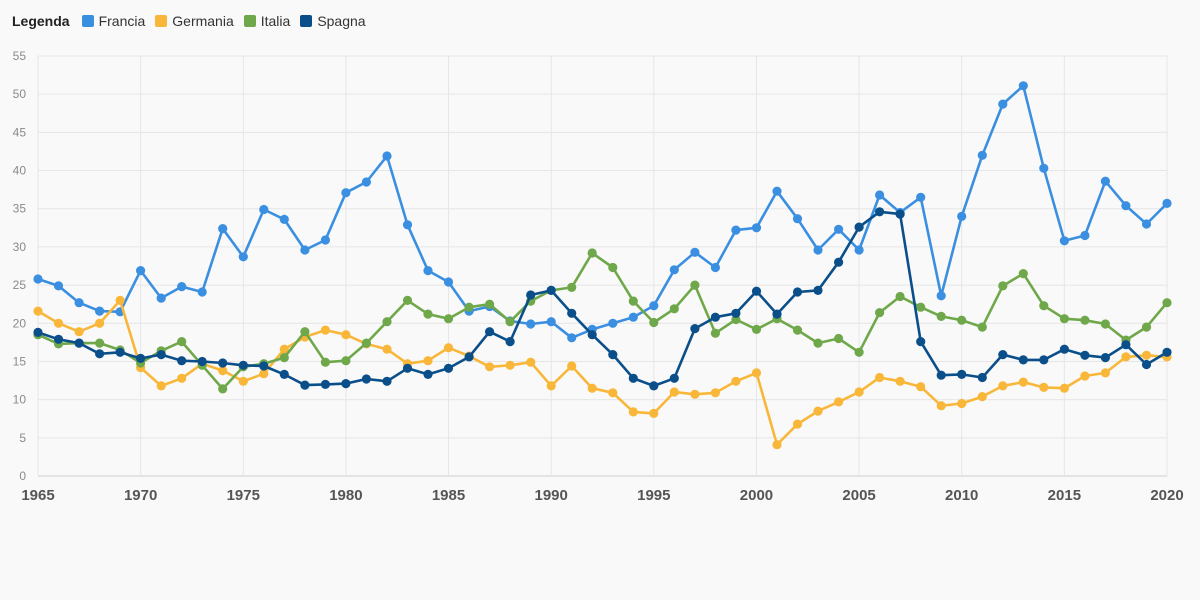 Image resolution: width=1200 pixels, height=600 pixels. I want to click on legend-item-francia: Francia, so click(113, 21).